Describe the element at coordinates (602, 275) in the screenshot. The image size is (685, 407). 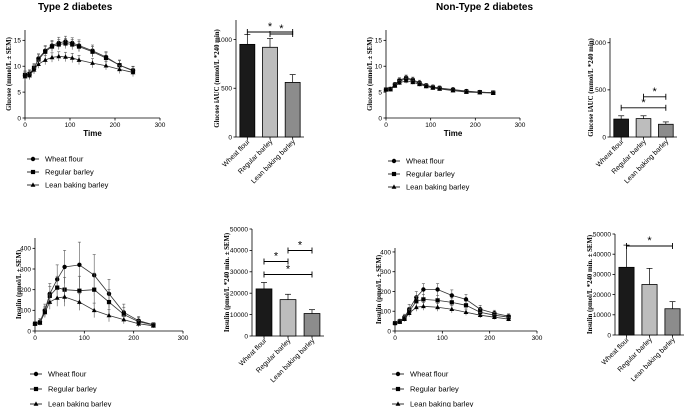
I see `y-tick-label: 30000` at that location.